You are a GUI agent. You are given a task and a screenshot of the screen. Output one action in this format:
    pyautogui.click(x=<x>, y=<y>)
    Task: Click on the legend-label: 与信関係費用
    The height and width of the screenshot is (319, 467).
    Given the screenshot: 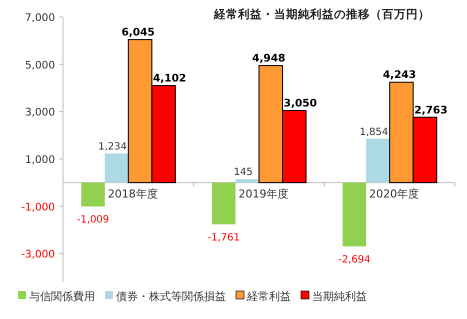 What is the action you would take?
    pyautogui.click(x=62, y=296)
    